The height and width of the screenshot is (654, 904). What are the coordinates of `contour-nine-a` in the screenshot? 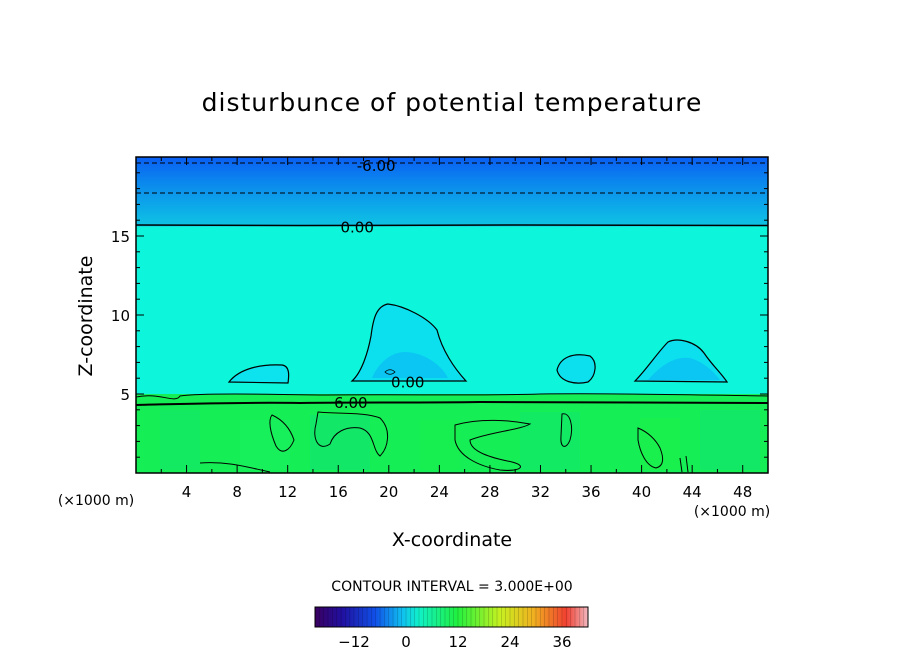 It's located at (282, 433).